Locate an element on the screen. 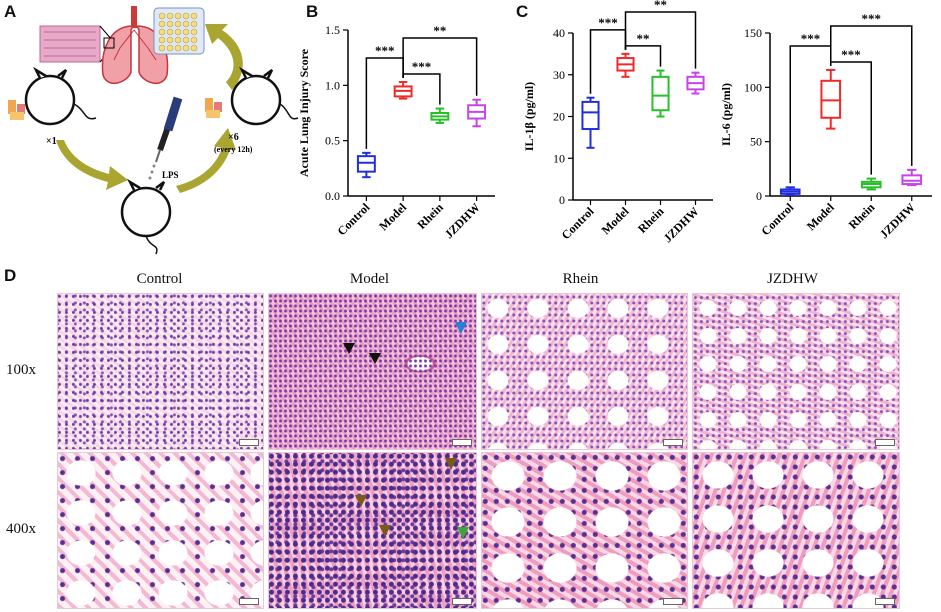 The image size is (941, 612). tissue-section-thumbnail is located at coordinates (70, 44).